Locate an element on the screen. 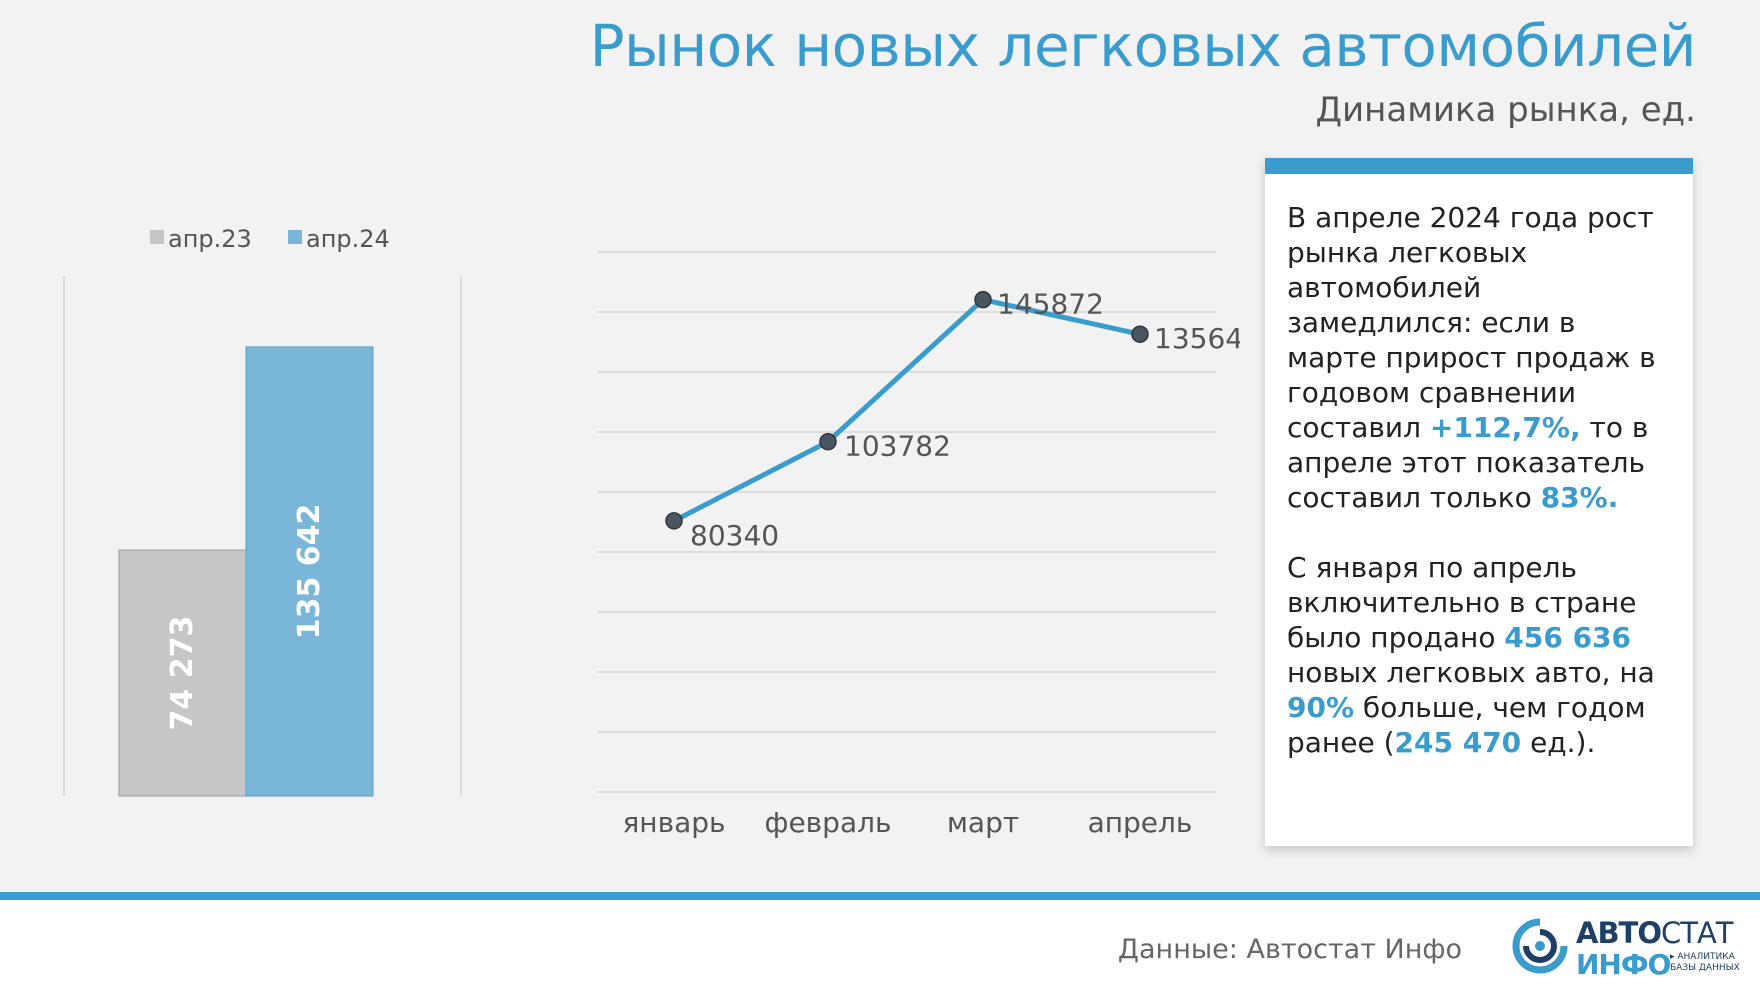 The width and height of the screenshot is (1760, 988). legend-label: апр.23 is located at coordinates (210, 239).